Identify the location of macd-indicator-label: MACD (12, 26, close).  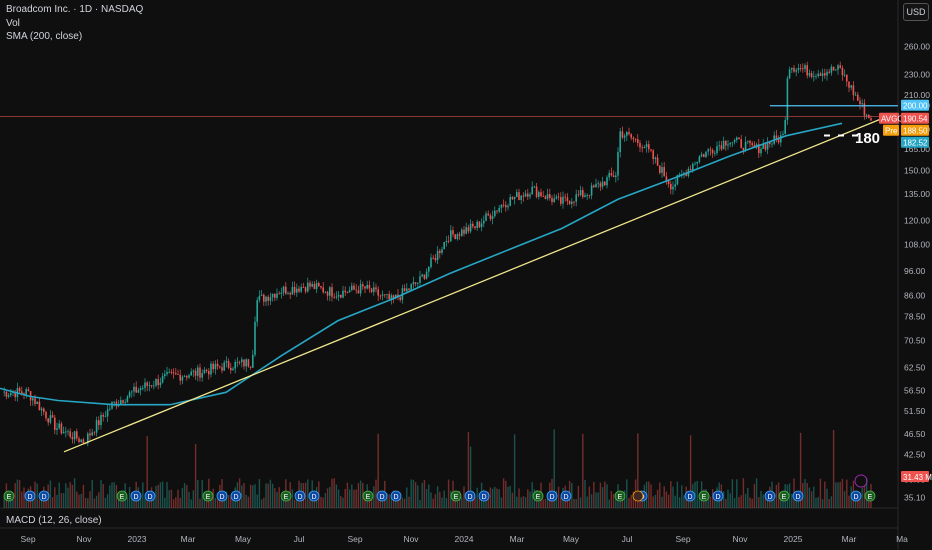
(54, 520).